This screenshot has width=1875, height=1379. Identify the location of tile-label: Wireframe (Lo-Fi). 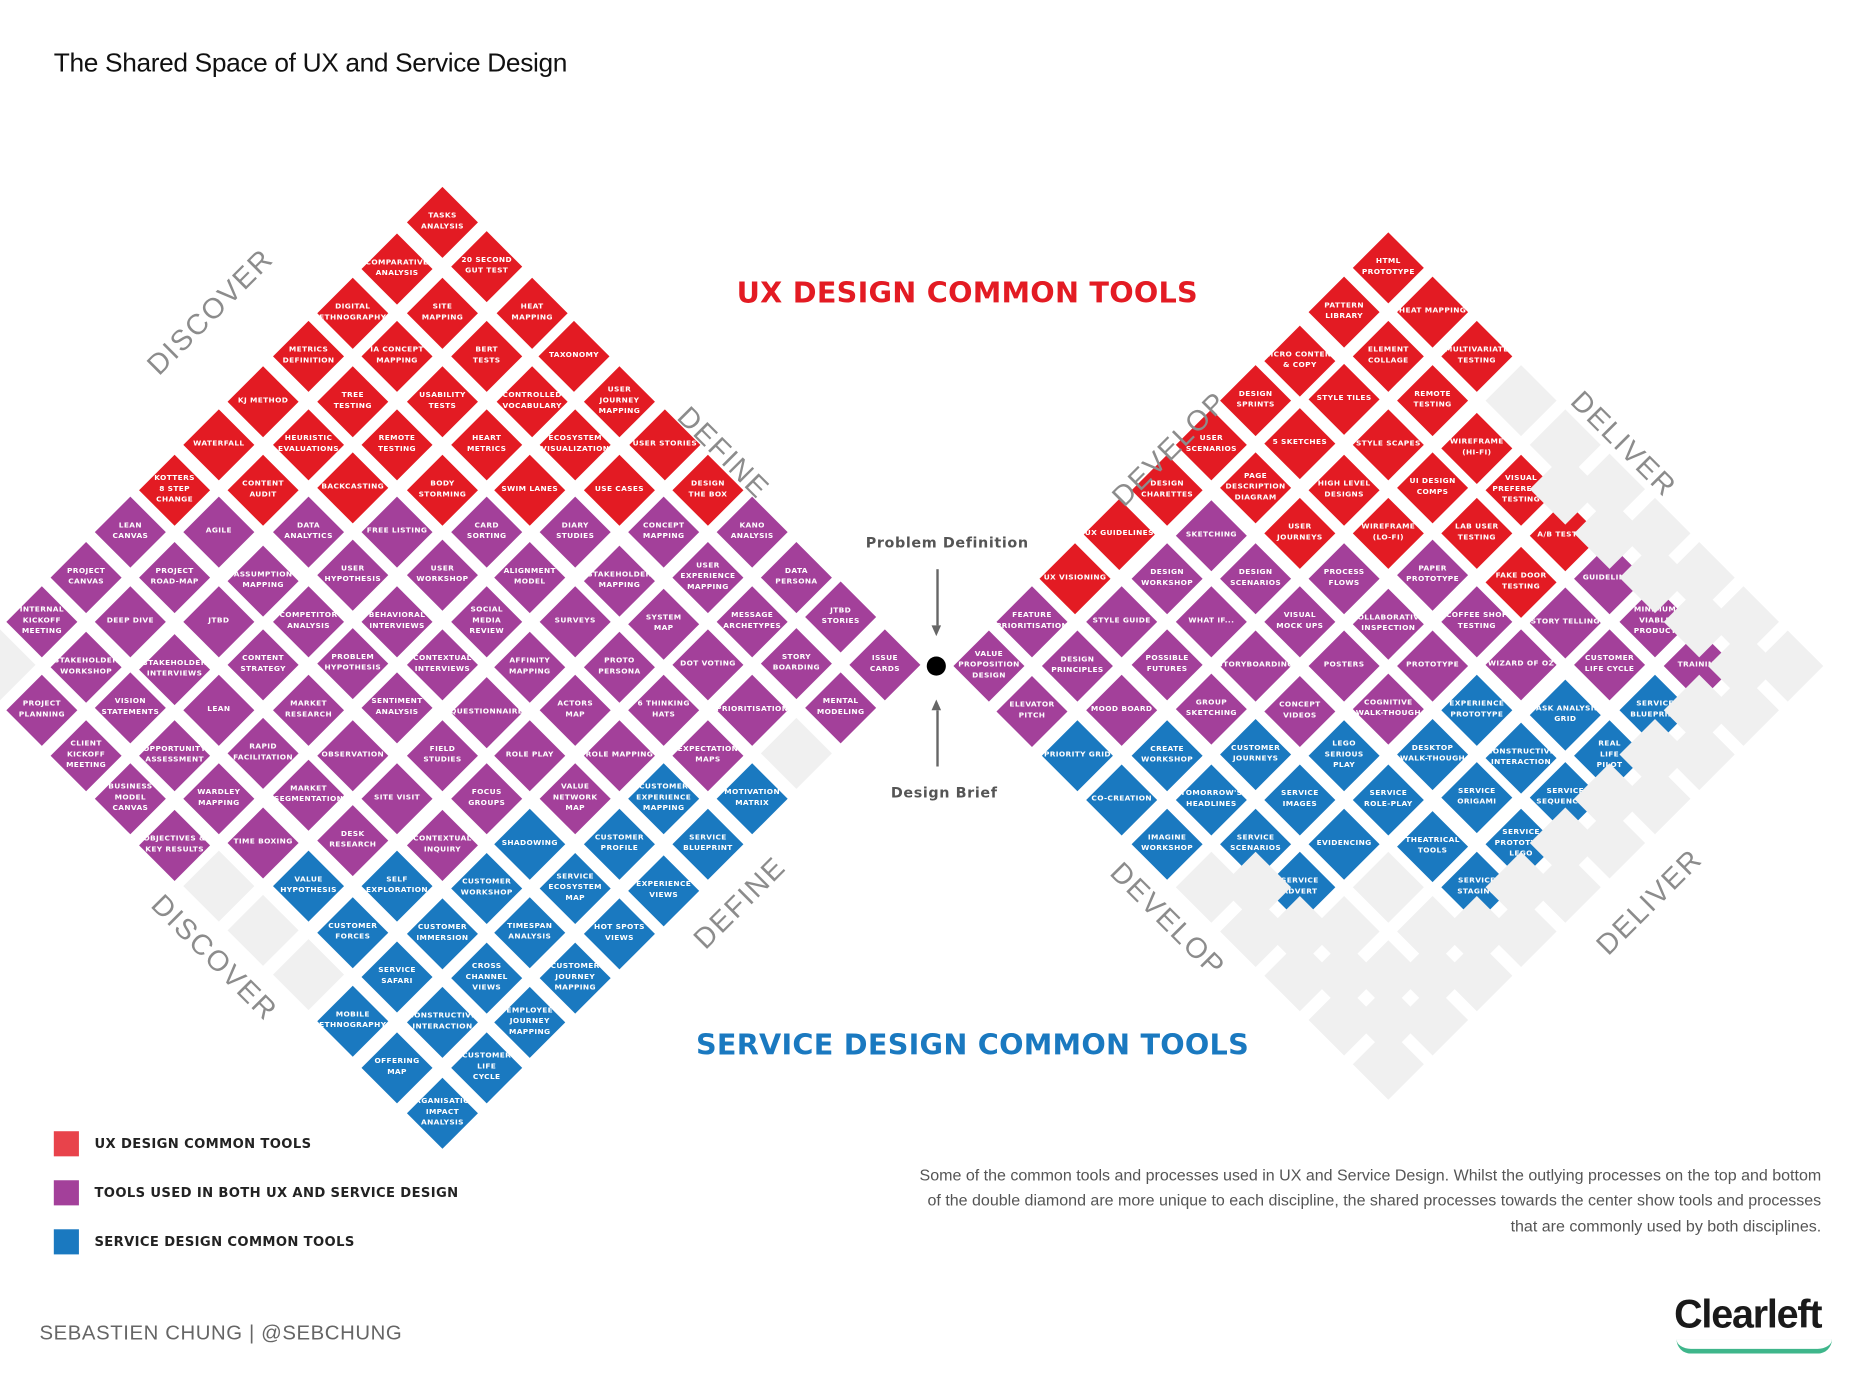
(1388, 532).